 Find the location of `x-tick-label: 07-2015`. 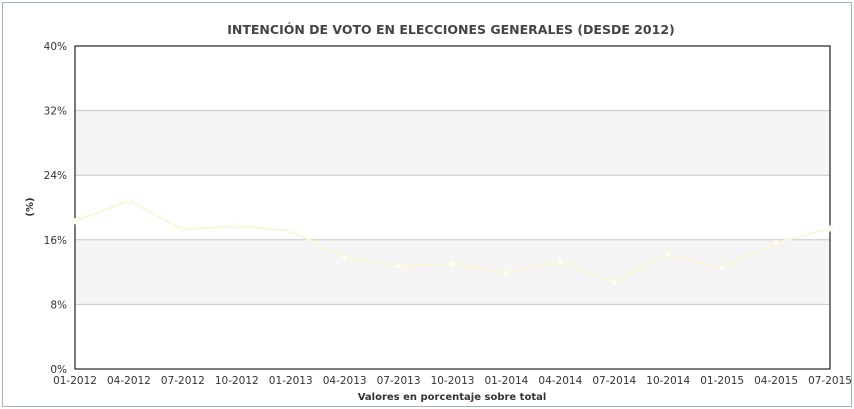

x-tick-label: 07-2015 is located at coordinates (830, 381).